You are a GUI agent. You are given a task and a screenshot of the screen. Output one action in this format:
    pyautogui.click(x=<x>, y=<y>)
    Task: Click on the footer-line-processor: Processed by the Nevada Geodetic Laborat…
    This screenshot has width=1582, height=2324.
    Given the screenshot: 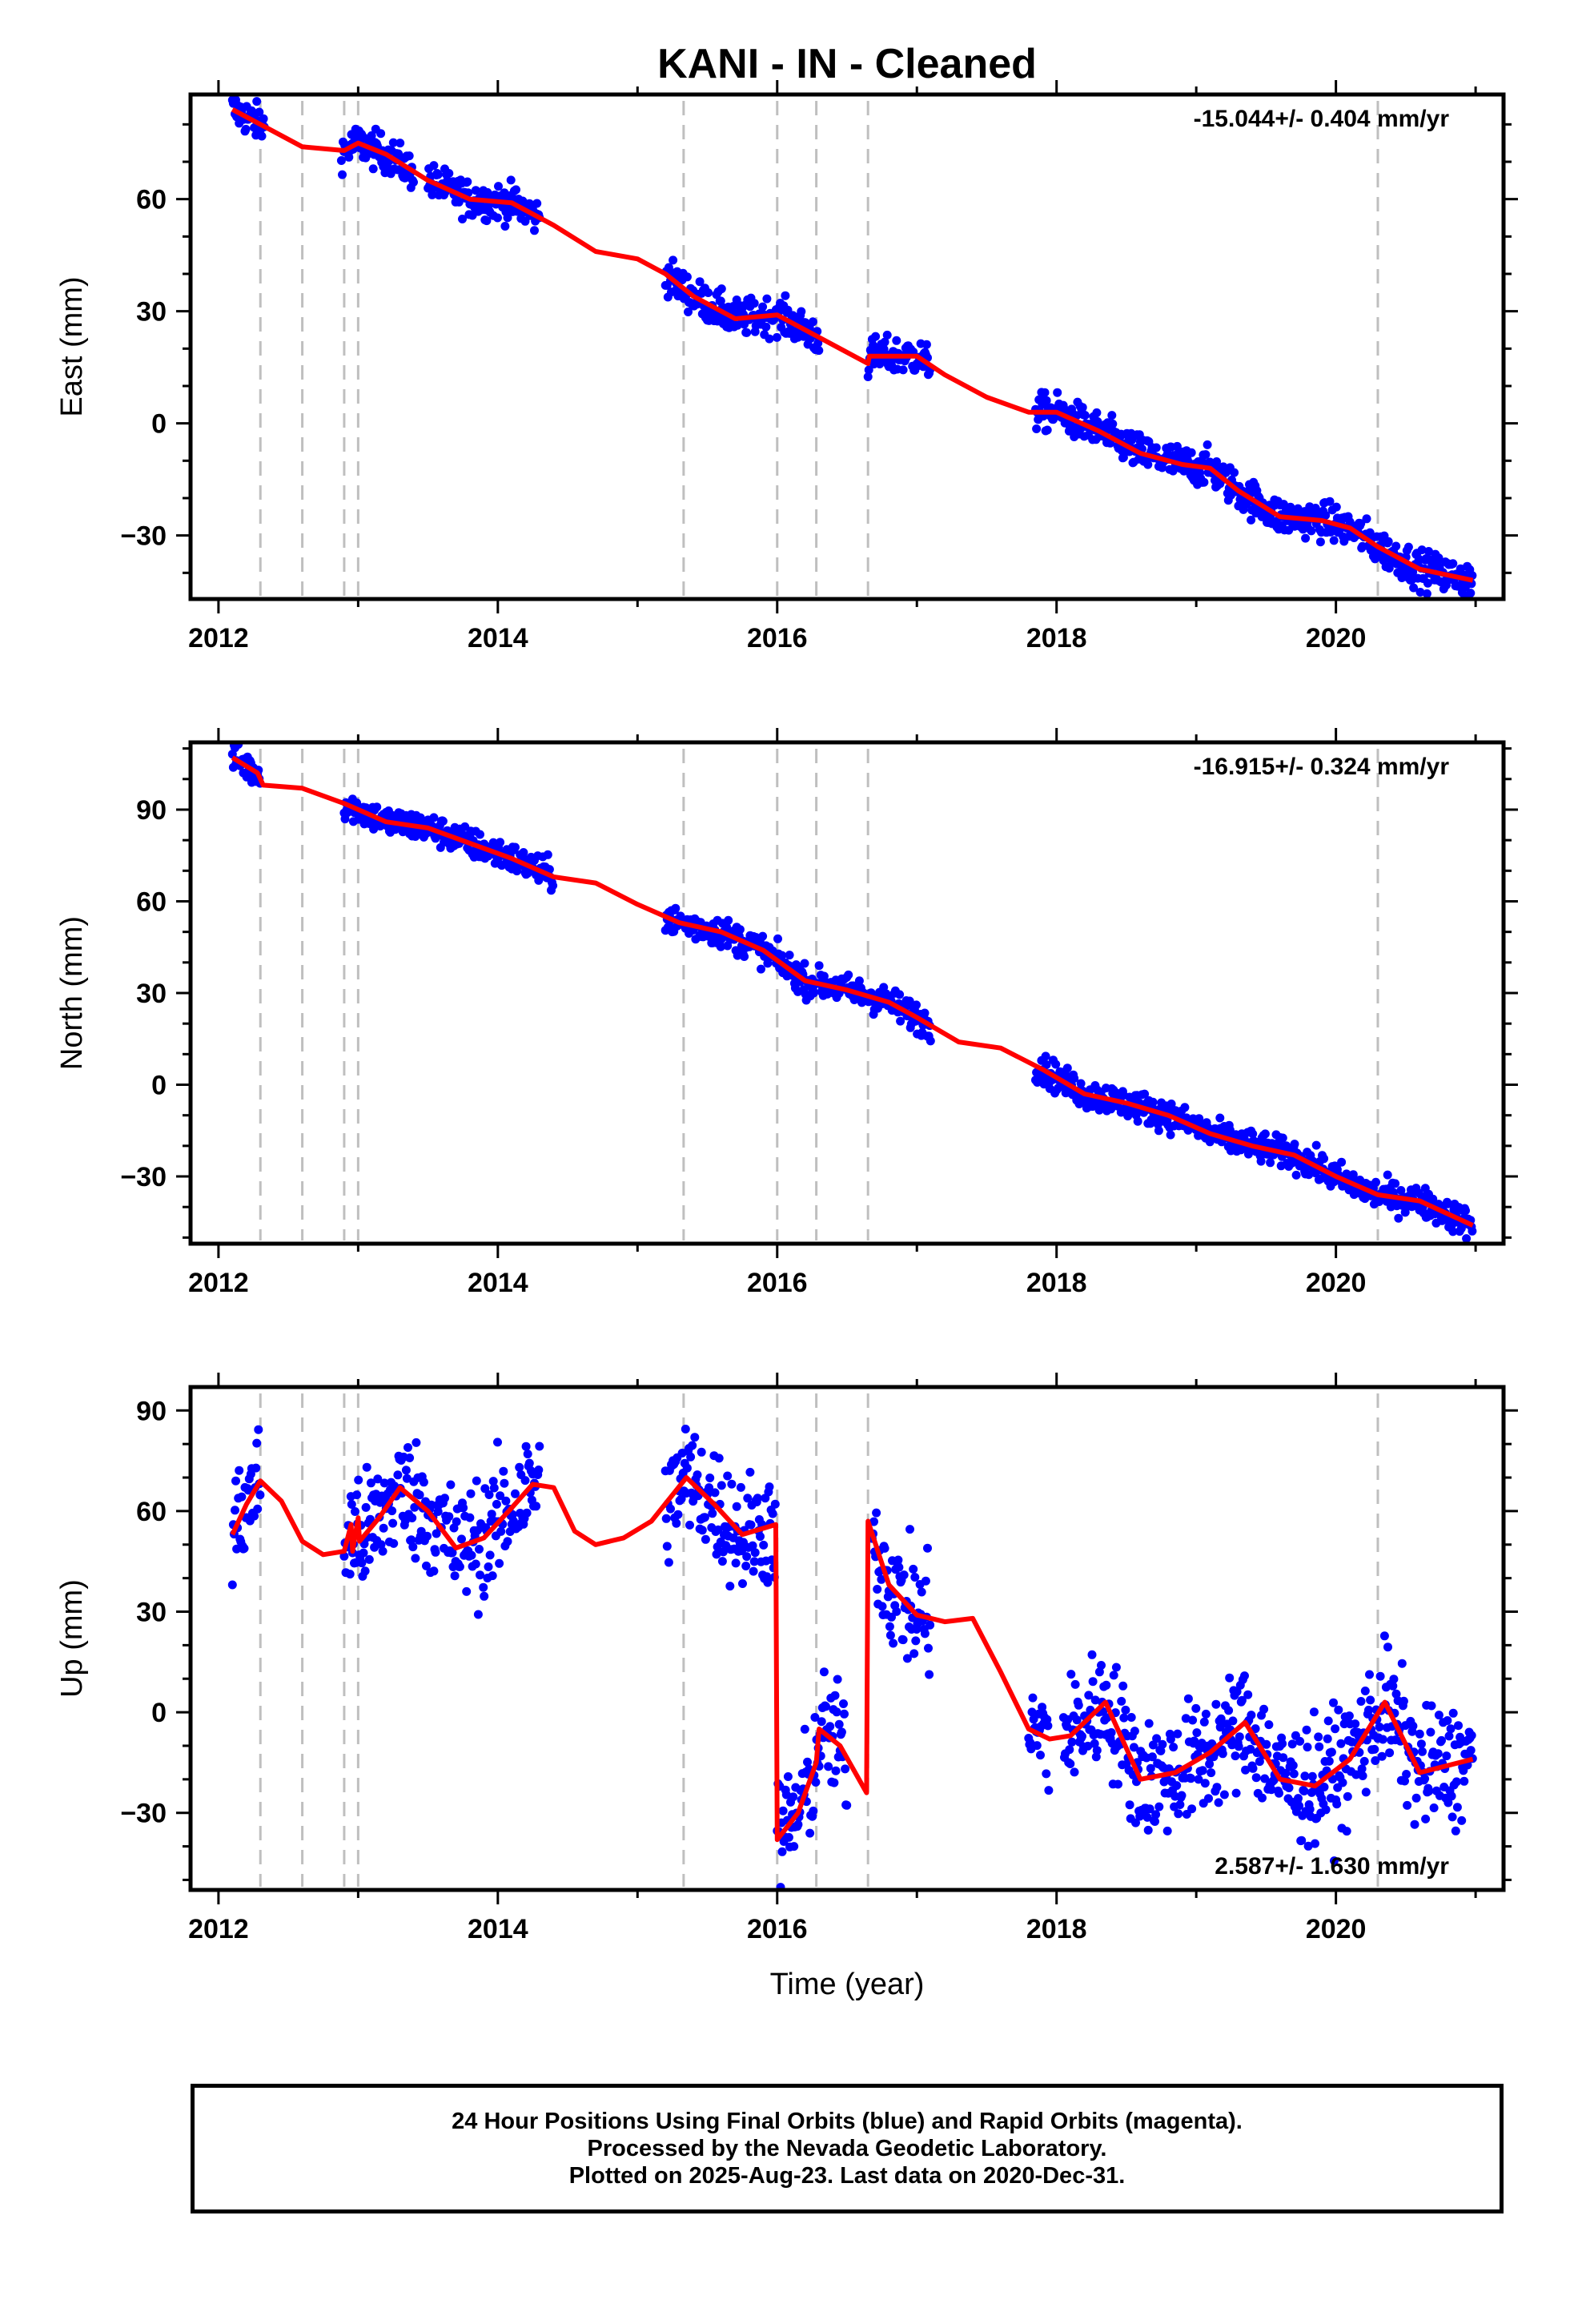 What is the action you would take?
    pyautogui.click(x=847, y=2148)
    